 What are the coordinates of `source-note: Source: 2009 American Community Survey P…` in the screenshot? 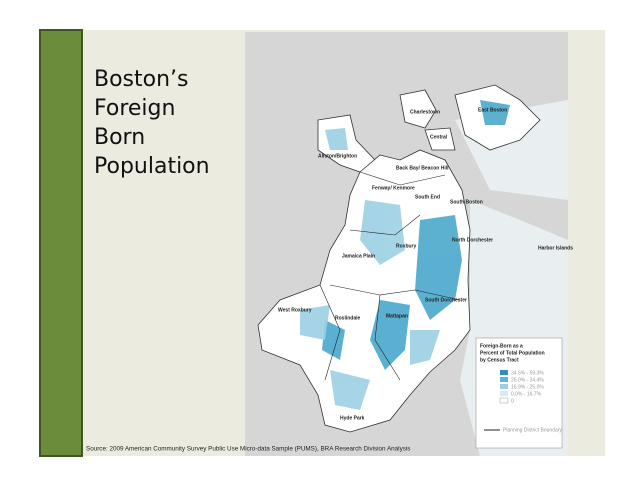 It's located at (248, 449).